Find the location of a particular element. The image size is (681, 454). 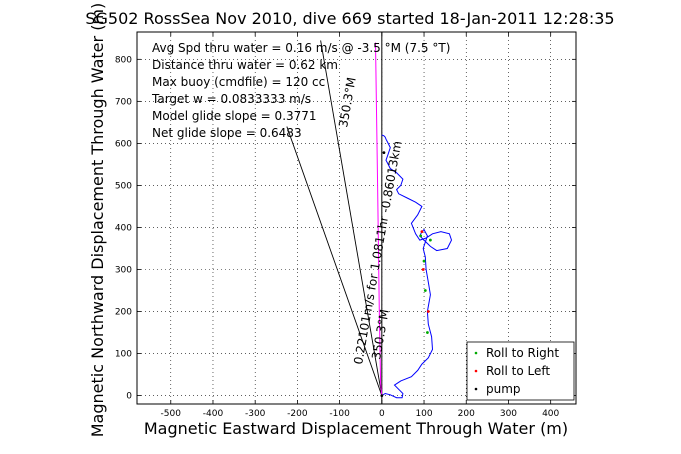

annotation-model-glide: Model glide slope = 0.3771 is located at coordinates (234, 116).